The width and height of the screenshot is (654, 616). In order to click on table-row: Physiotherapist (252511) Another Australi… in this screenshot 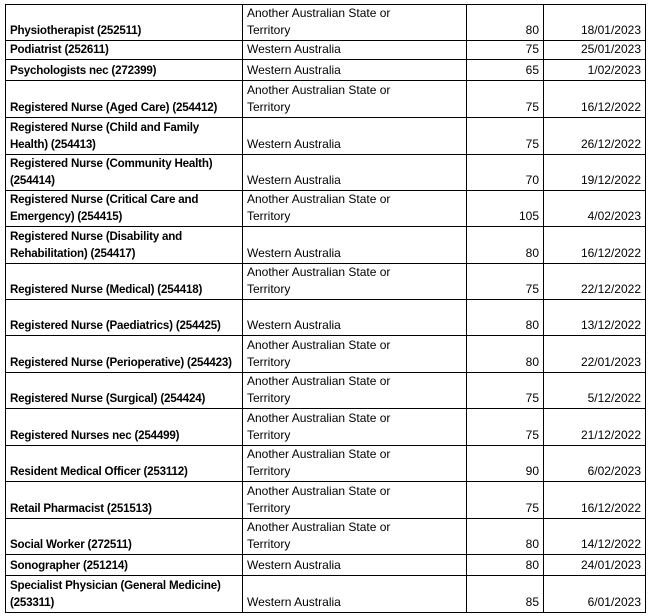, I will do `click(325, 22)`.